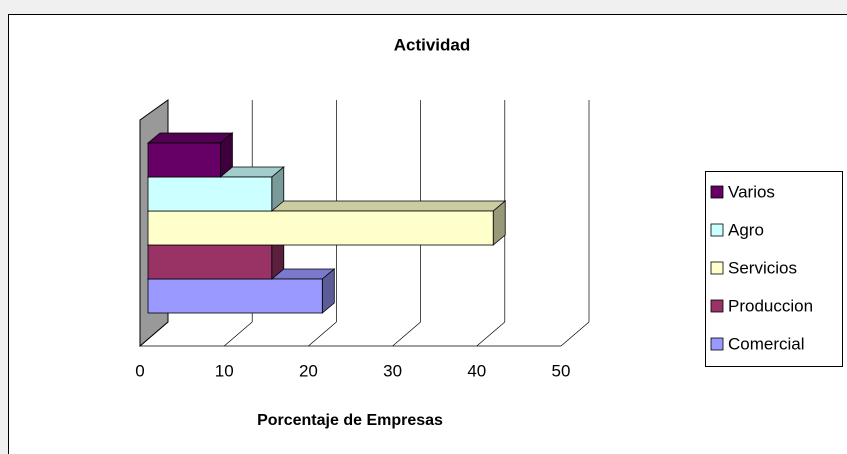 Image resolution: width=847 pixels, height=454 pixels. I want to click on legend-label: Agro, so click(746, 229).